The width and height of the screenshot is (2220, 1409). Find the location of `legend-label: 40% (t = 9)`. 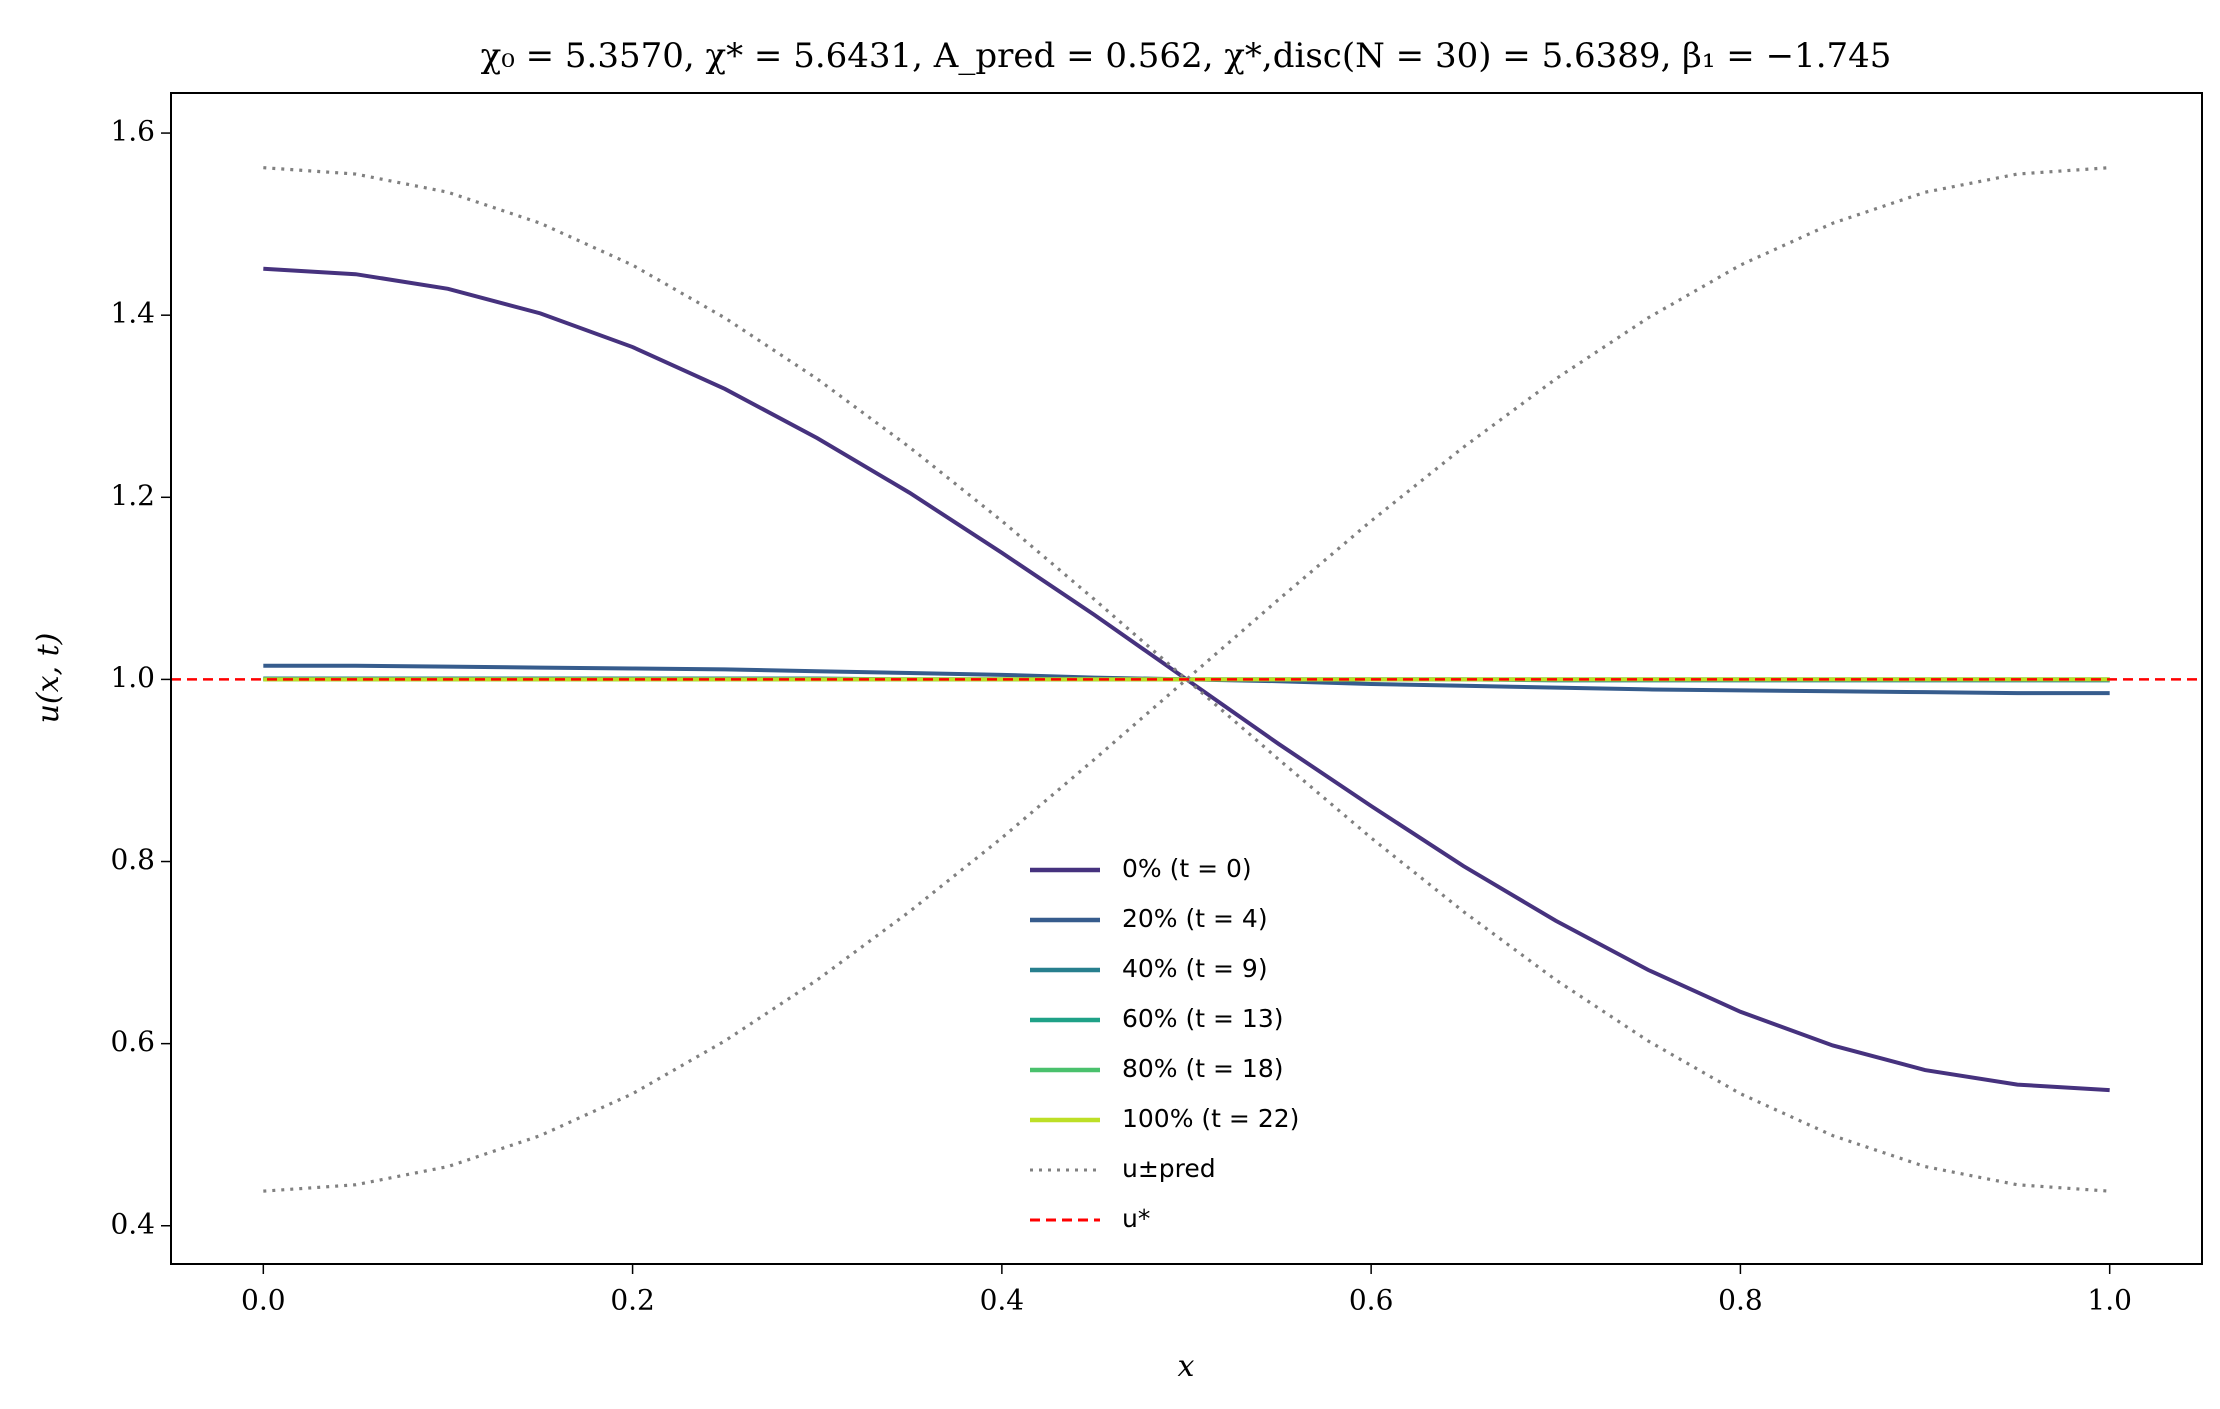

legend-label: 40% (t = 9) is located at coordinates (1195, 968).